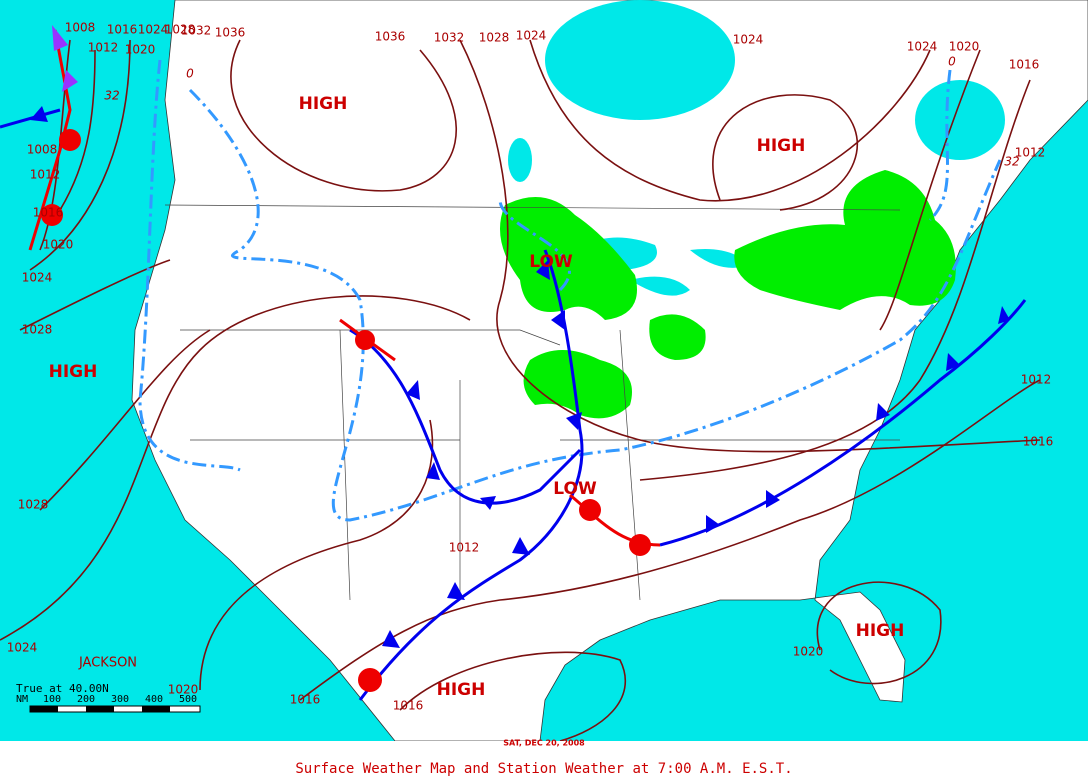 The height and width of the screenshot is (783, 1088). Describe the element at coordinates (62, 688) in the screenshot. I see `scale-caption: True at 40.00N` at that location.